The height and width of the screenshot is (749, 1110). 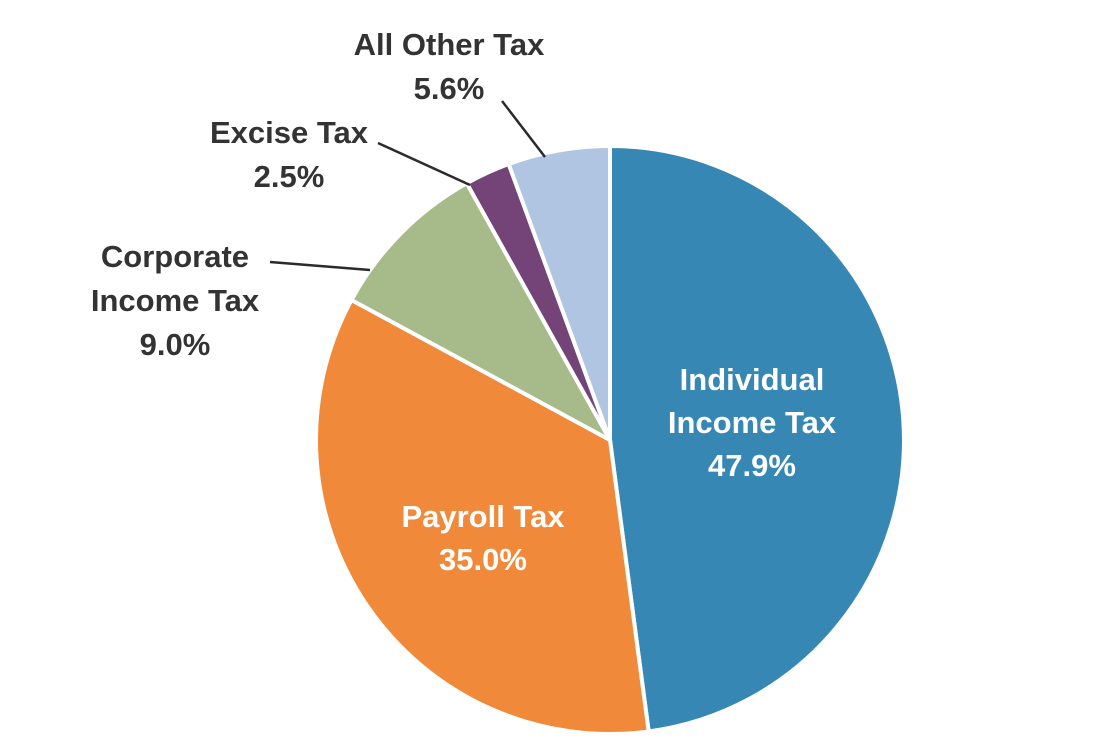 I want to click on slice-name-label: All Other Tax, so click(x=449, y=44).